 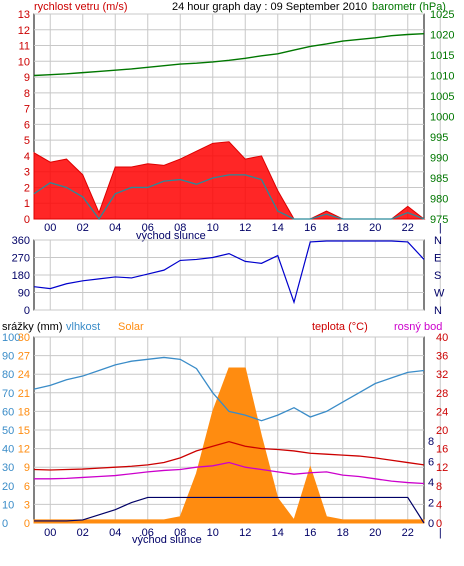 What do you see at coordinates (439, 220) in the screenshot?
I see `baro-tick-label: 975` at bounding box center [439, 220].